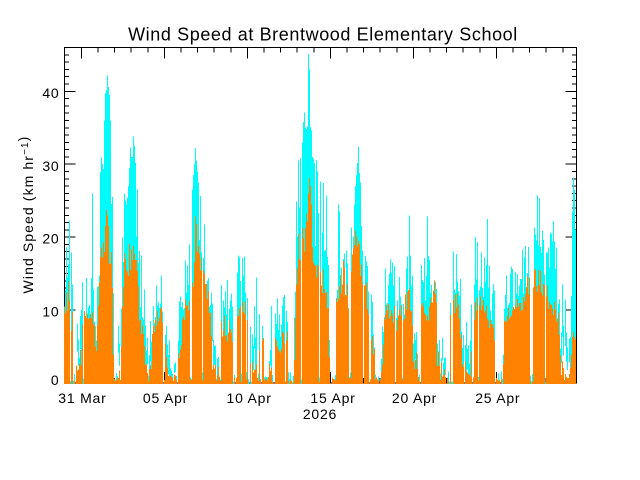 Image resolution: width=640 pixels, height=480 pixels. Describe the element at coordinates (50, 312) in the screenshot. I see `svg-text: 10` at that location.